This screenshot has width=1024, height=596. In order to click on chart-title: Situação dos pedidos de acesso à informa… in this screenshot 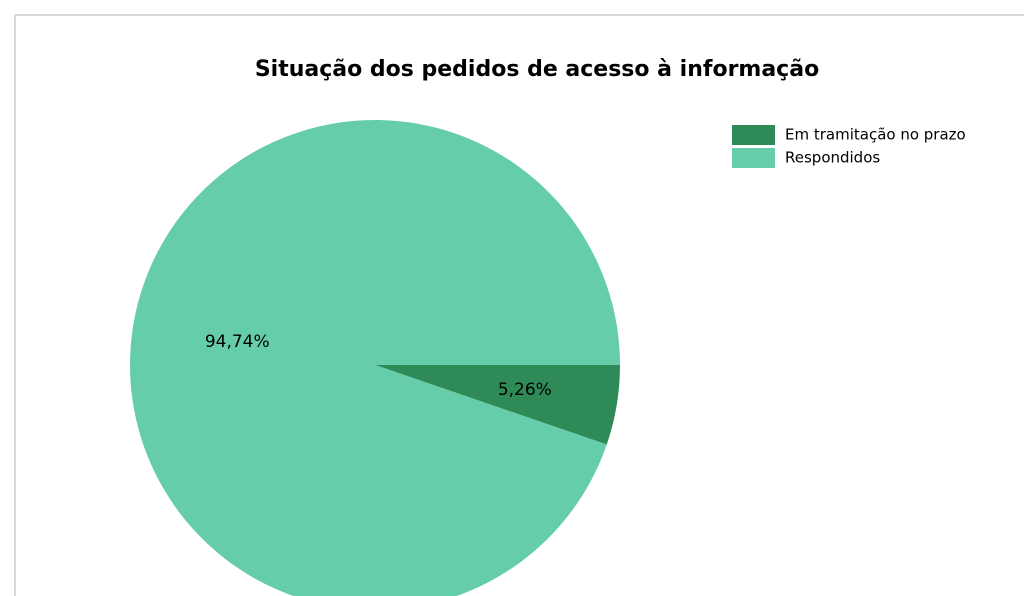, I will do `click(537, 69)`.